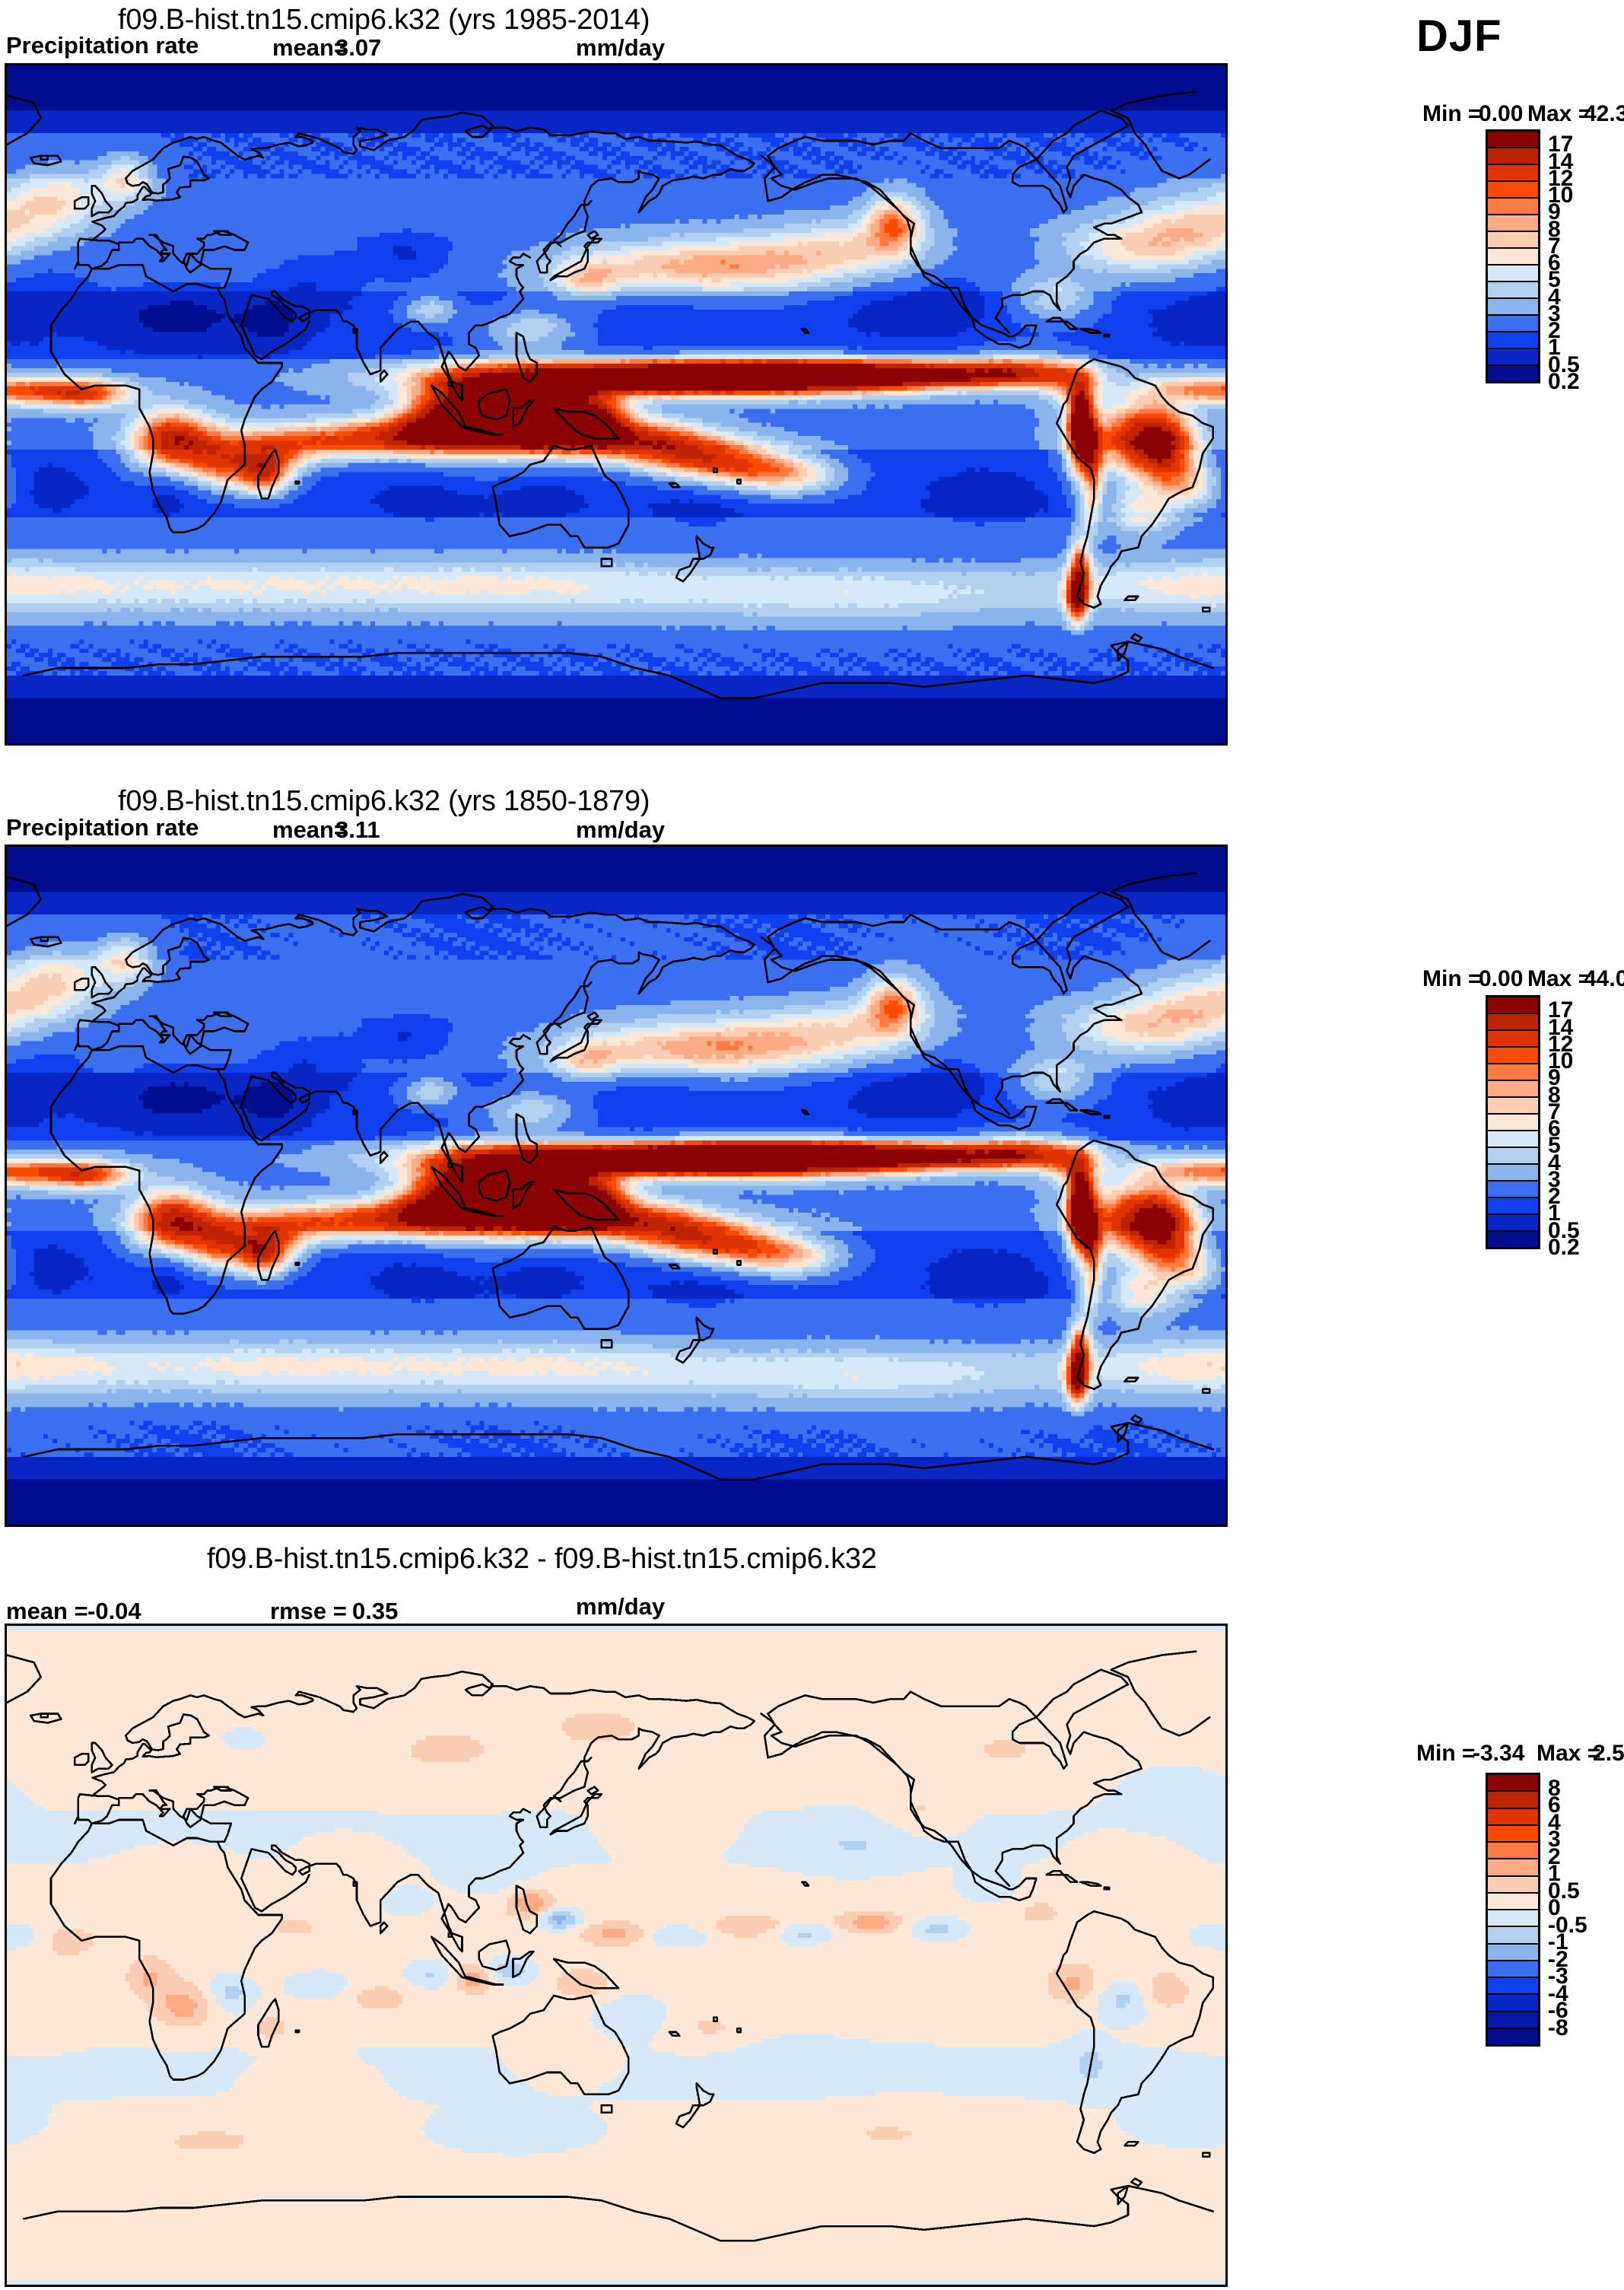 The width and height of the screenshot is (1624, 2290). What do you see at coordinates (1558, 1993) in the screenshot?
I see `colorbar-tick-label: -4` at bounding box center [1558, 1993].